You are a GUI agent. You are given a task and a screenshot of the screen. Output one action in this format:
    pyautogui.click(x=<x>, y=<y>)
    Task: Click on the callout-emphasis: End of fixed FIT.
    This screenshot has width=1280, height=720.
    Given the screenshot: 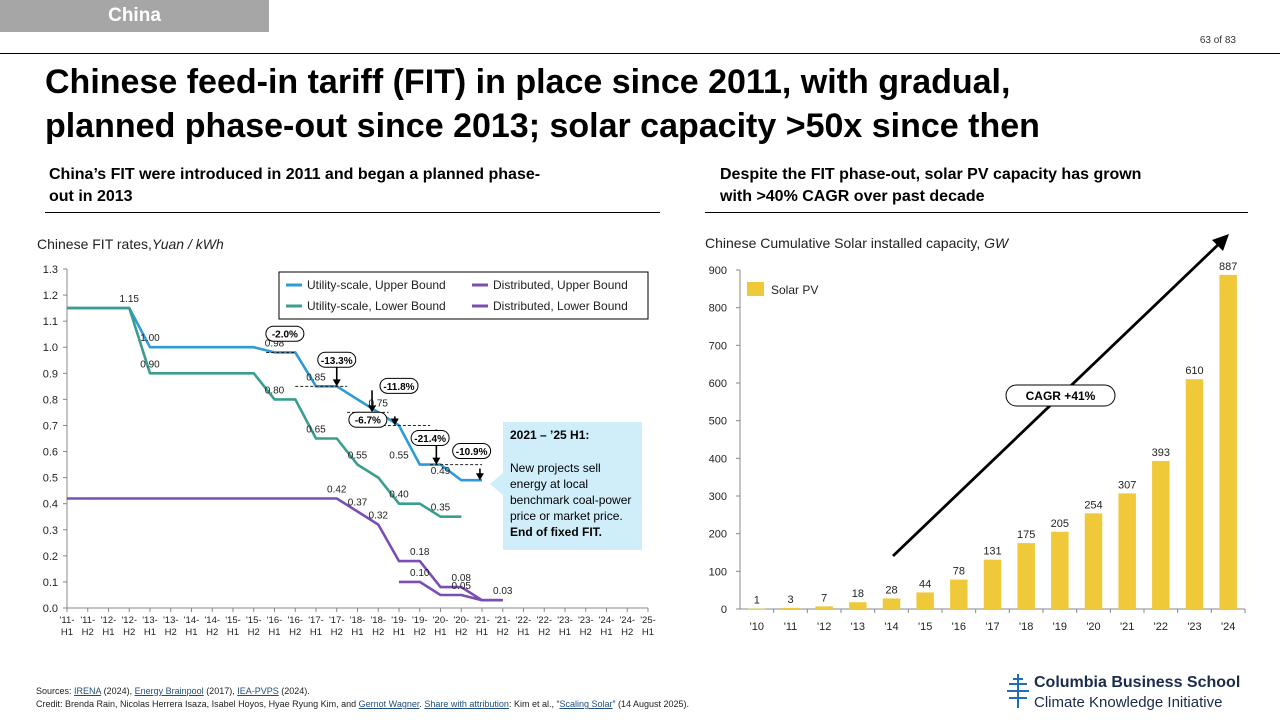 What is the action you would take?
    pyautogui.click(x=556, y=532)
    